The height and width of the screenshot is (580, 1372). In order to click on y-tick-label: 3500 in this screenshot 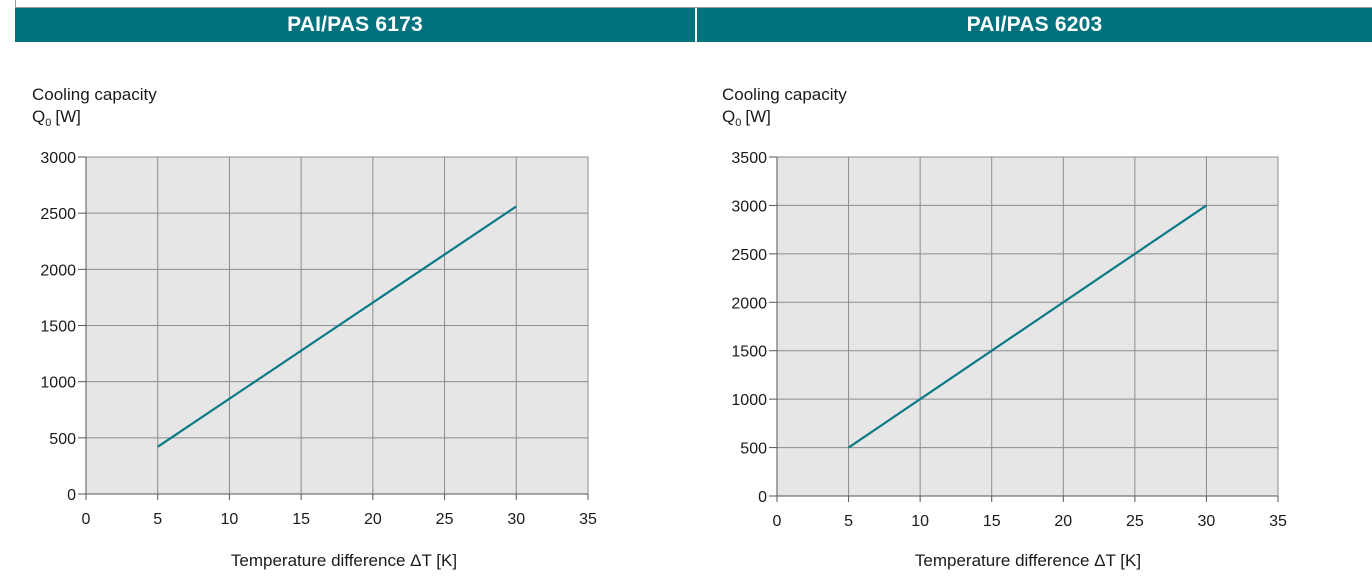, I will do `click(749, 158)`.